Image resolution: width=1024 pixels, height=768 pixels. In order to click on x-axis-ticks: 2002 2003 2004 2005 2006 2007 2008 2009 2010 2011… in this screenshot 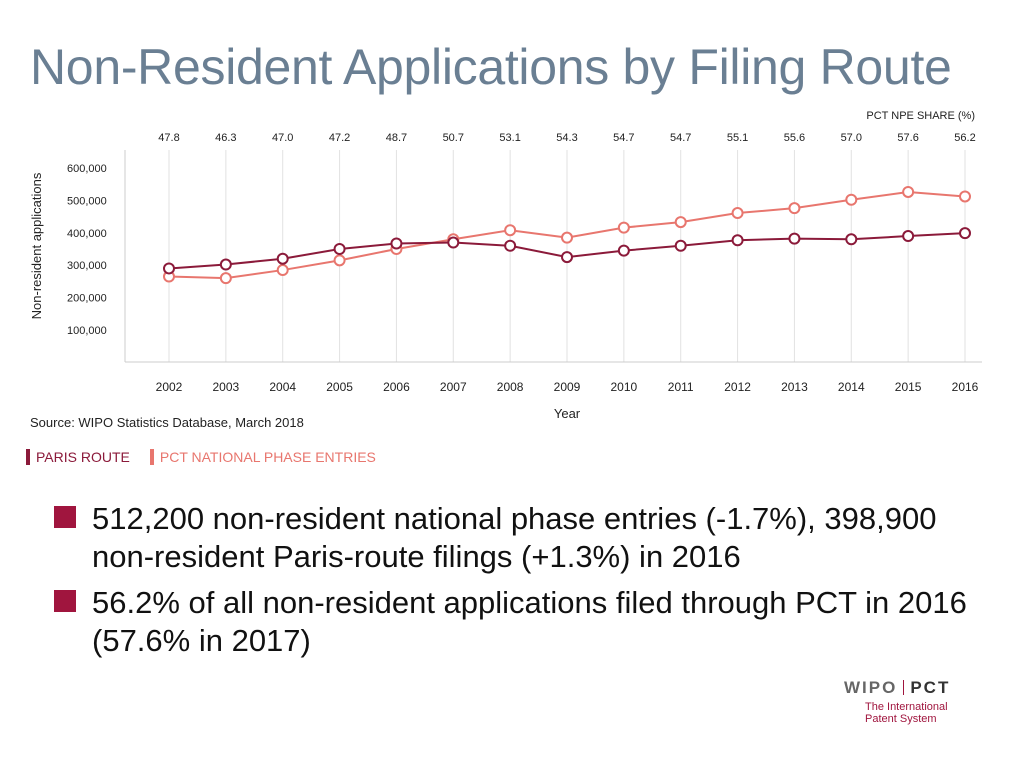, I will do `click(567, 387)`.